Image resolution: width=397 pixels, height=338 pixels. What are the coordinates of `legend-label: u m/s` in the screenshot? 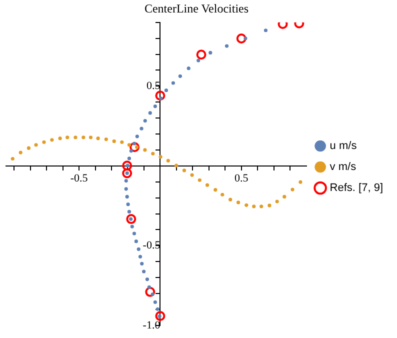 It's located at (344, 146).